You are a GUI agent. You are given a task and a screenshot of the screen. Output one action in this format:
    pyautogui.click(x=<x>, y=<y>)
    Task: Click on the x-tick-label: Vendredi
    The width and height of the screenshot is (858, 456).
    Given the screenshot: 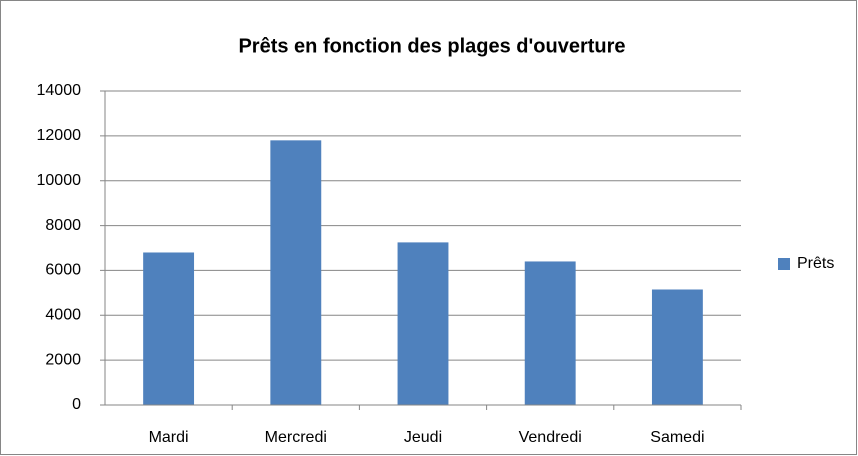 What is the action you would take?
    pyautogui.click(x=550, y=437)
    